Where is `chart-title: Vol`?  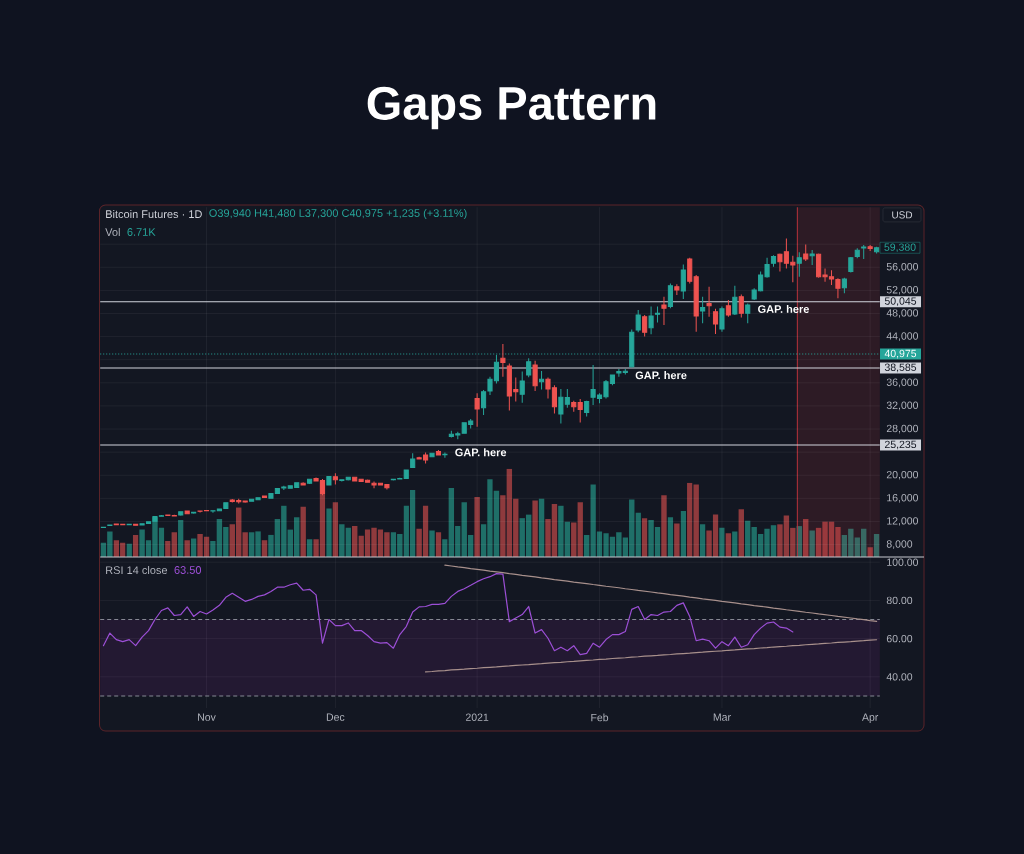 chart-title: Vol is located at coordinates (112, 232).